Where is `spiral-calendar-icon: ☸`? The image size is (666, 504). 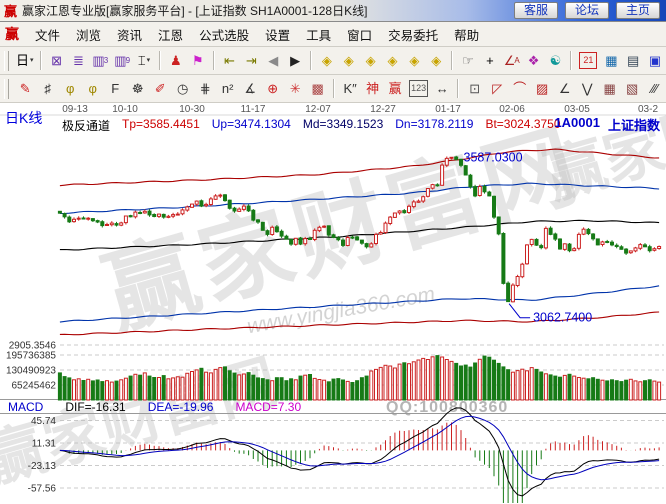
spiral-calendar-icon: ☸ is located at coordinates (137, 88).